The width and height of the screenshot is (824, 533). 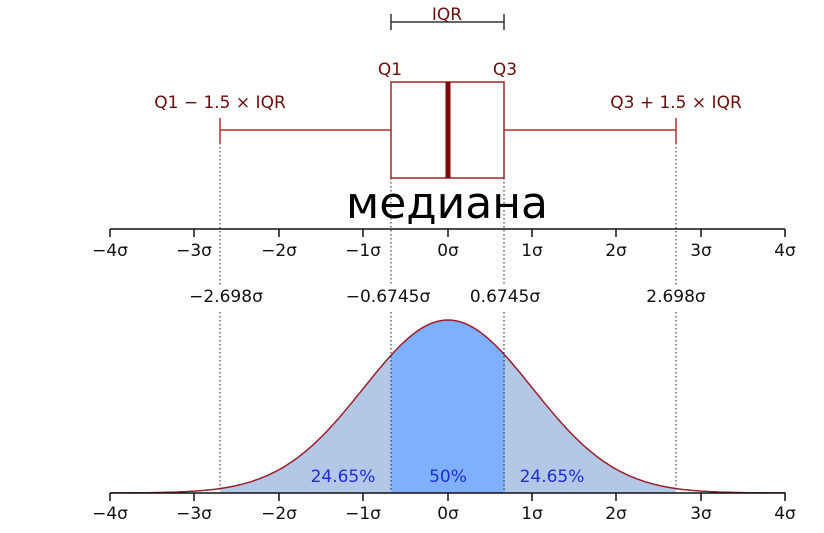 What do you see at coordinates (194, 514) in the screenshot?
I see `bottom-tick-label: −3σ` at bounding box center [194, 514].